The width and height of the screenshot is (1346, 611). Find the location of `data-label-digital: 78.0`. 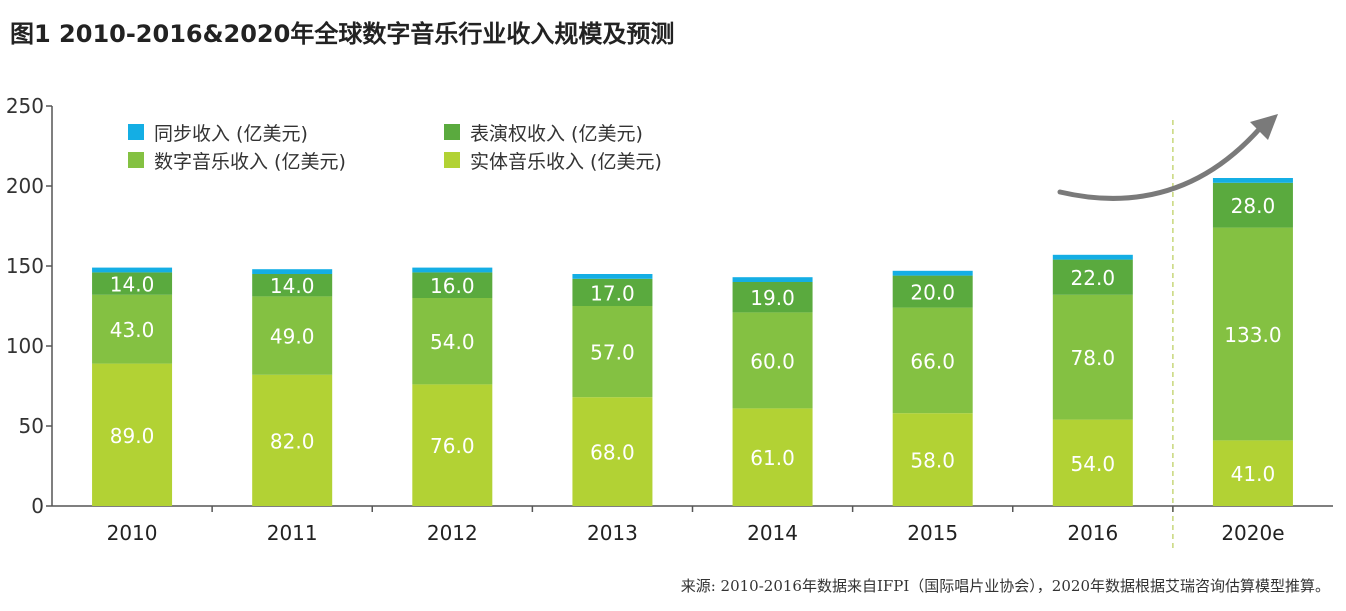

data-label-digital: 78.0 is located at coordinates (1093, 358).